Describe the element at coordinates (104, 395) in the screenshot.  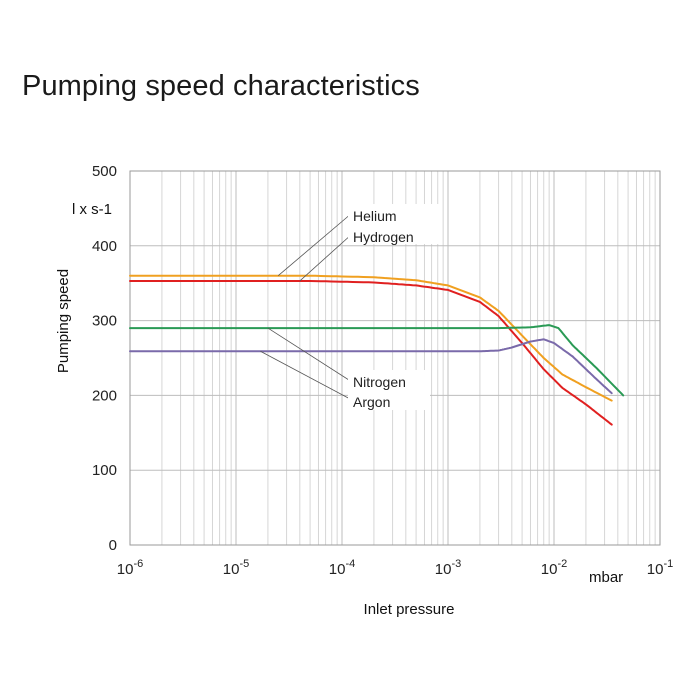
I see `y-tick-label: 200` at that location.